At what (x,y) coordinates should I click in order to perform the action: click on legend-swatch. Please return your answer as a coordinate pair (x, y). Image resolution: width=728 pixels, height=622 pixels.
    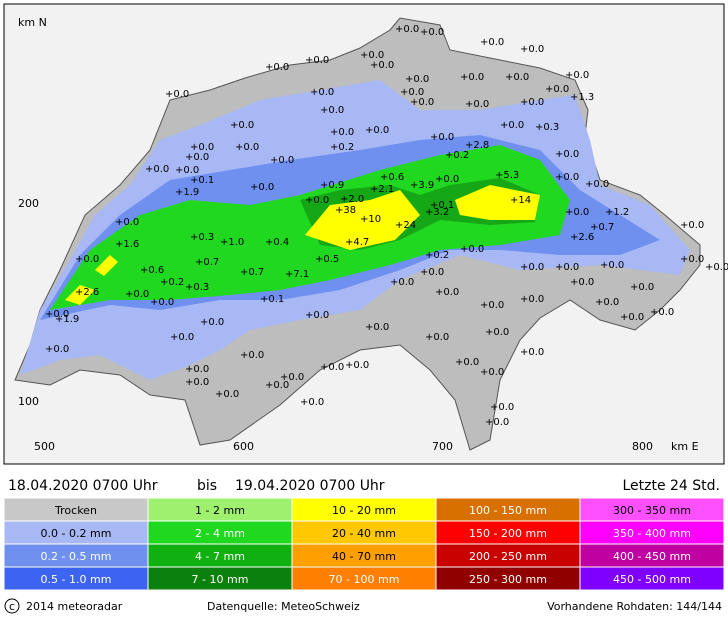
    Looking at the image, I should click on (652, 578).